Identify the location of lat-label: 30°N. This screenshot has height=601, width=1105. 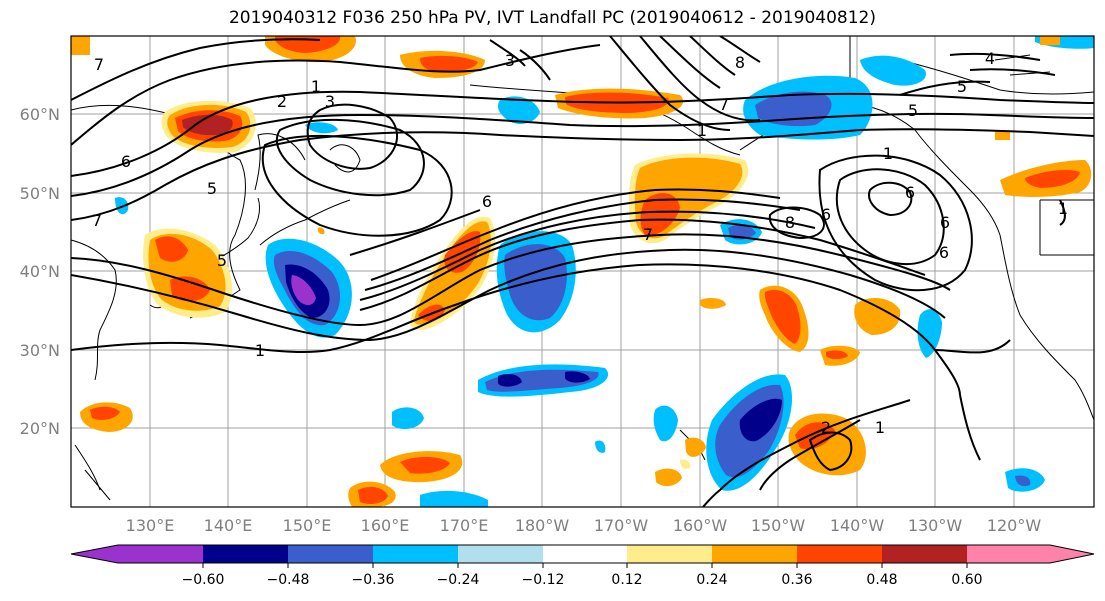
(40, 350).